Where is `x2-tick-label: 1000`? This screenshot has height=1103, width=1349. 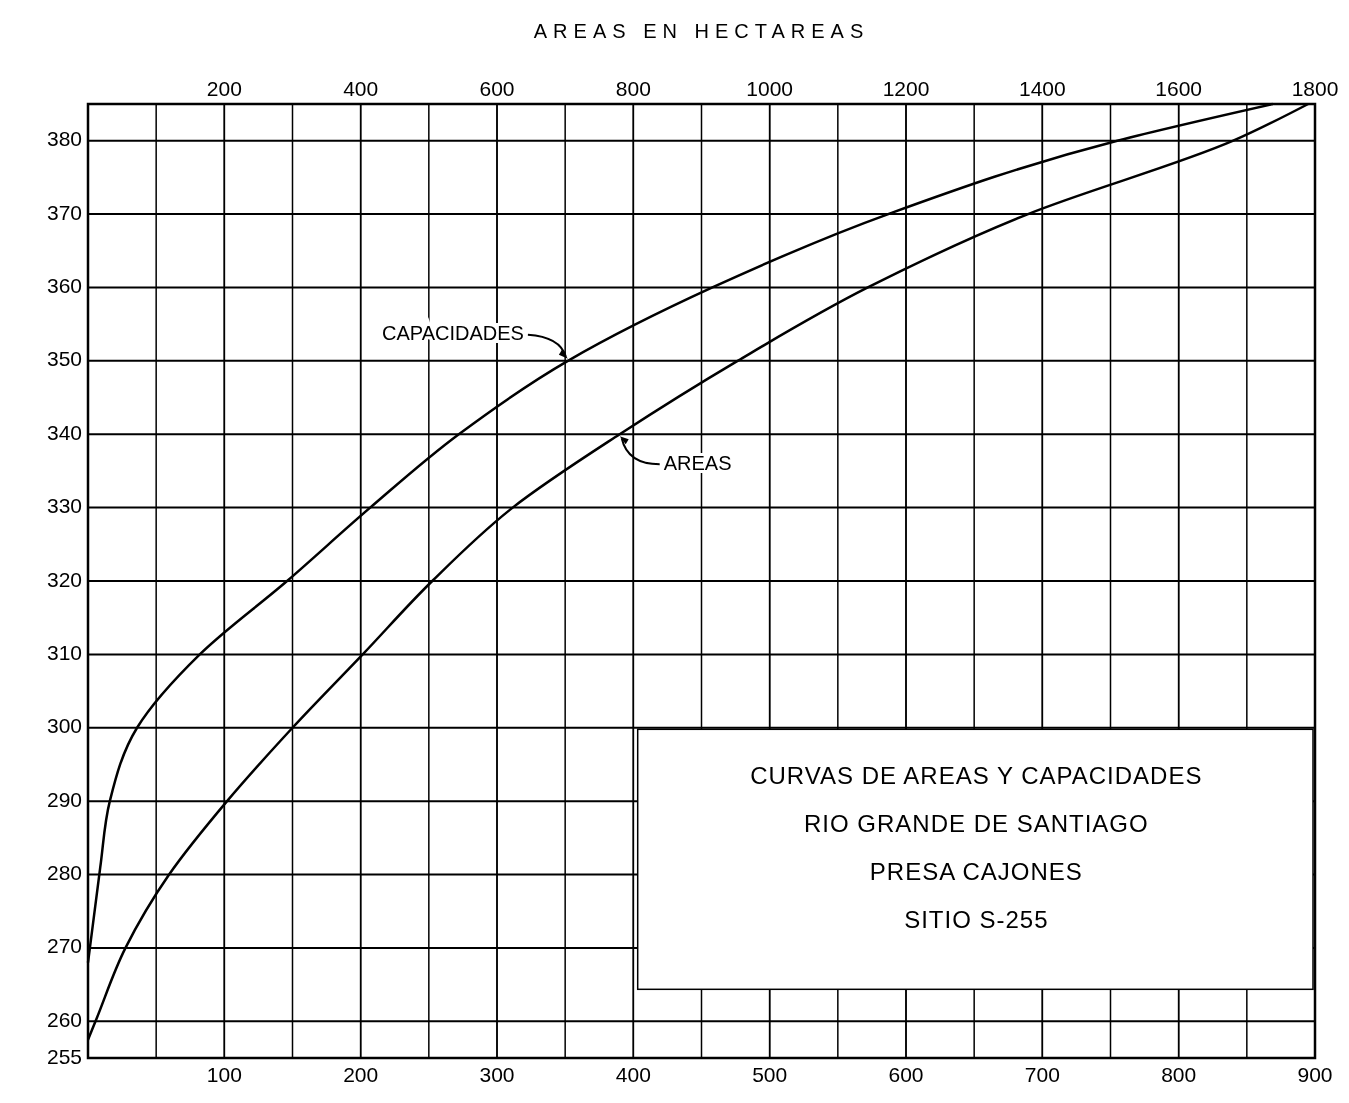
x2-tick-label: 1000 is located at coordinates (770, 88).